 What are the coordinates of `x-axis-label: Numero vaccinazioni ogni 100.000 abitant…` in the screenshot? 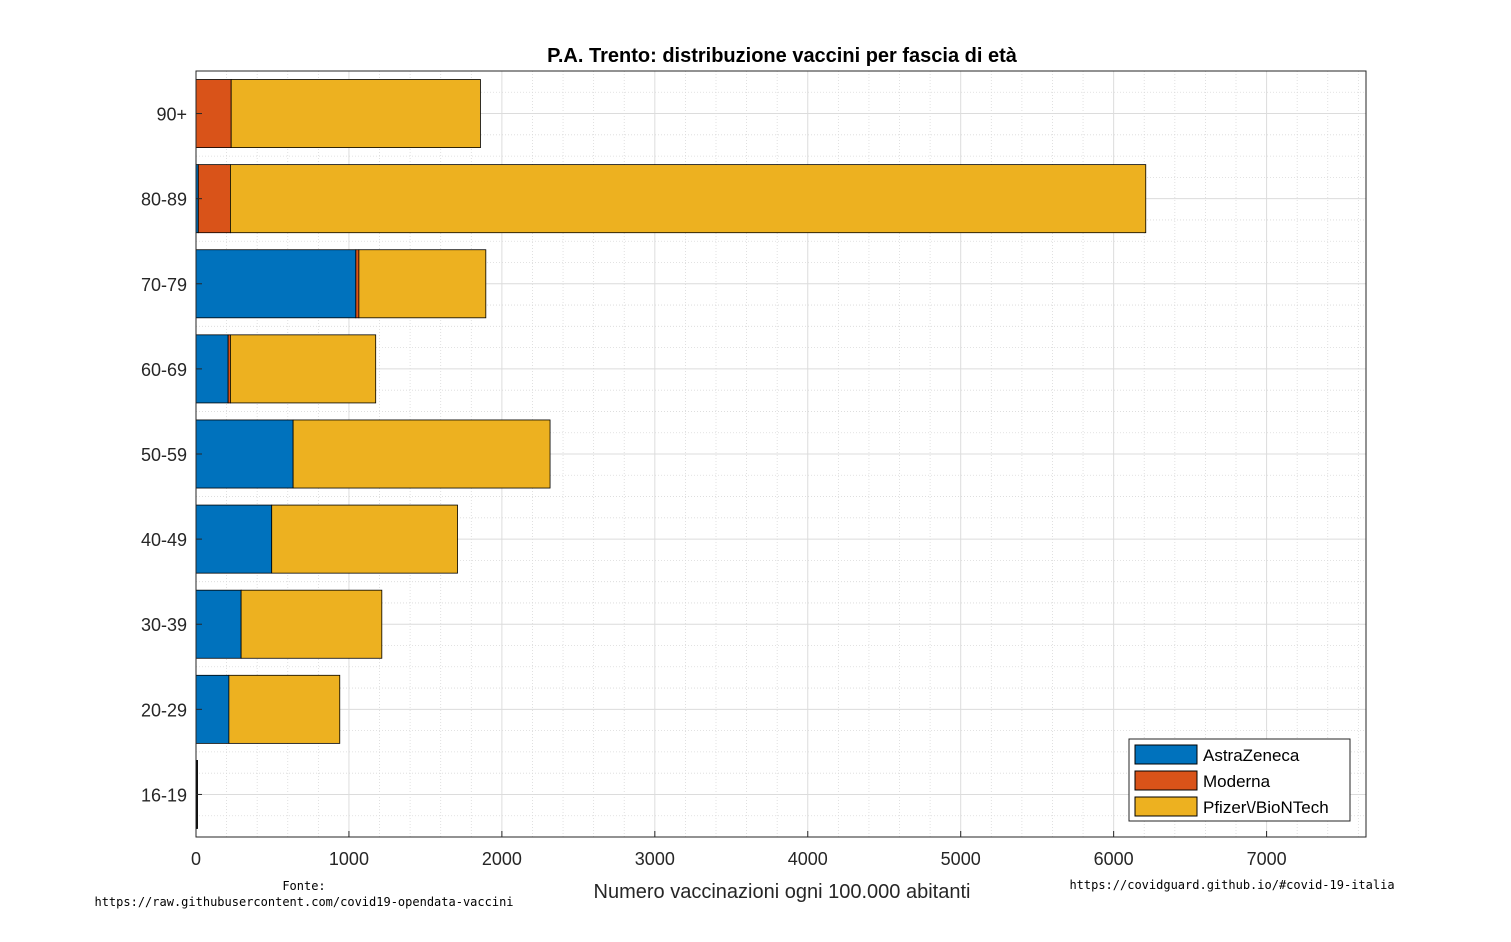 It's located at (782, 892).